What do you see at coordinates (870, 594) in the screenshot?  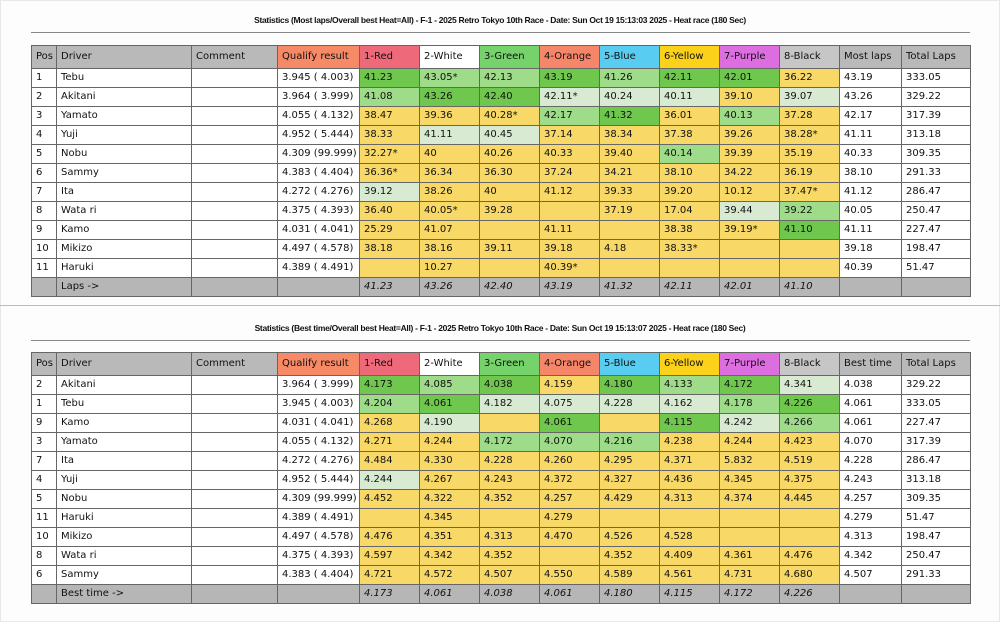 I see `footer-summary-blank` at bounding box center [870, 594].